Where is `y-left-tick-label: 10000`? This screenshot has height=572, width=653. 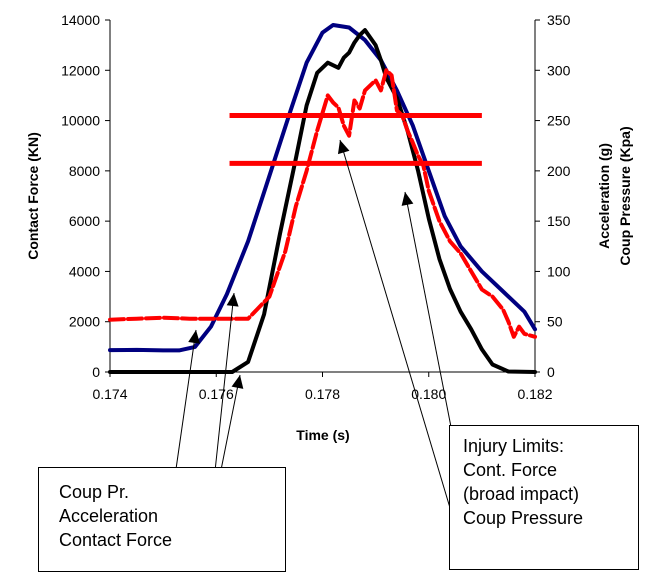 y-left-tick-label: 10000 is located at coordinates (80, 121).